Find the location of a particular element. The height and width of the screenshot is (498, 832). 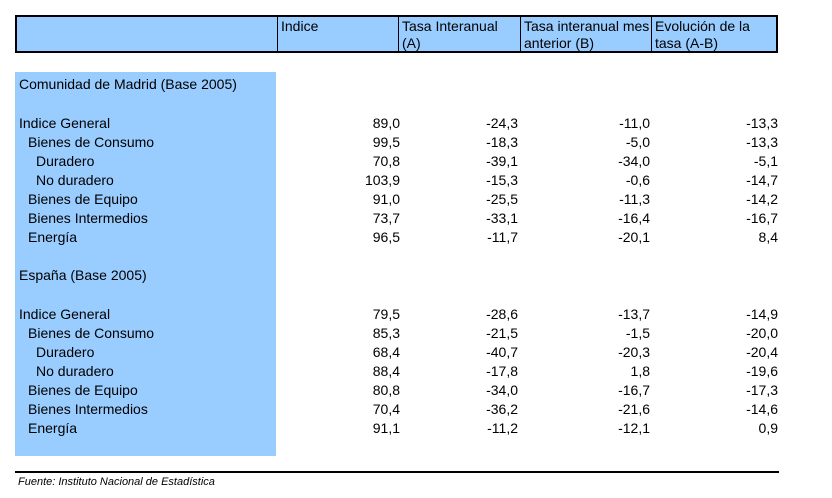

cell-indice: 103,9 is located at coordinates (382, 180).